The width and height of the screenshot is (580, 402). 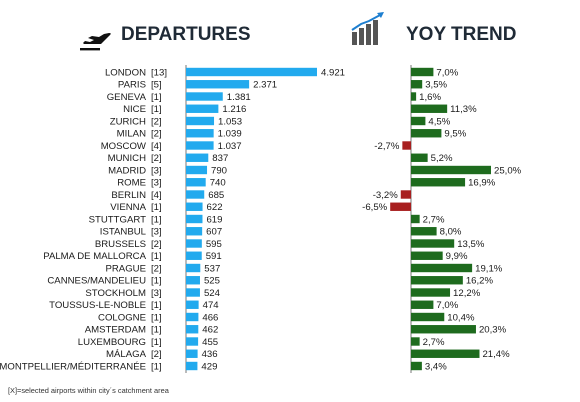 I want to click on departures-value-label: 462, so click(x=210, y=330).